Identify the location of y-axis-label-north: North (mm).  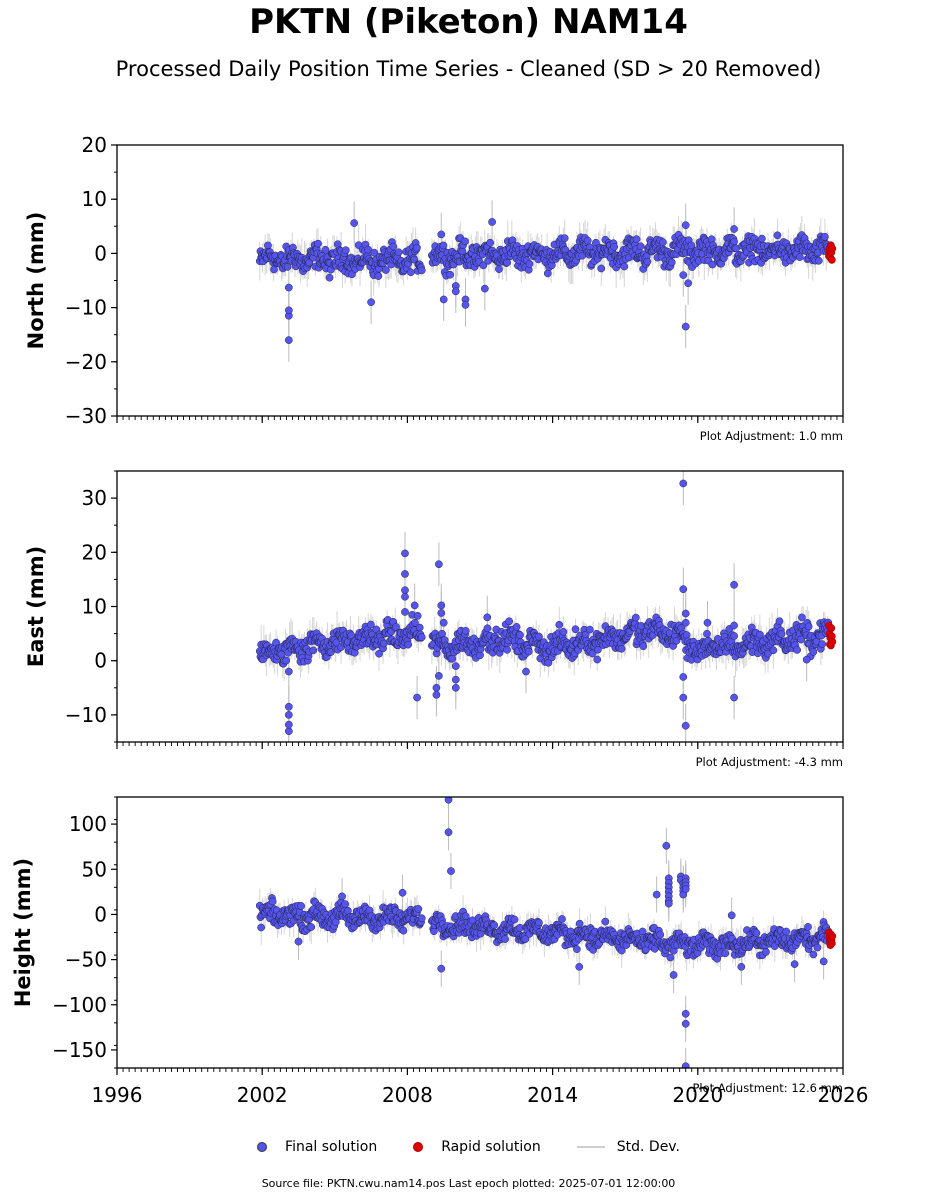
(36, 281).